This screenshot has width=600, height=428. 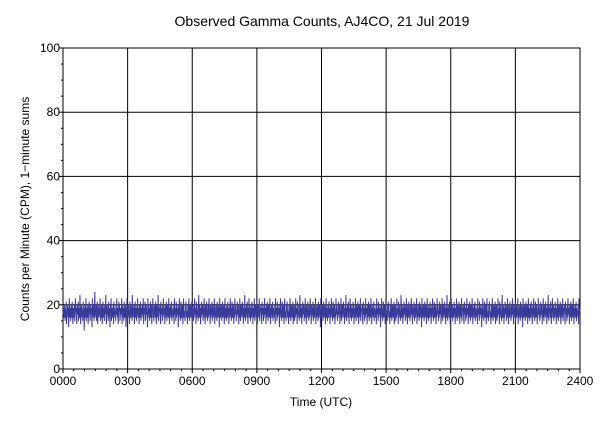 What do you see at coordinates (321, 381) in the screenshot?
I see `x-tick-label: 1200` at bounding box center [321, 381].